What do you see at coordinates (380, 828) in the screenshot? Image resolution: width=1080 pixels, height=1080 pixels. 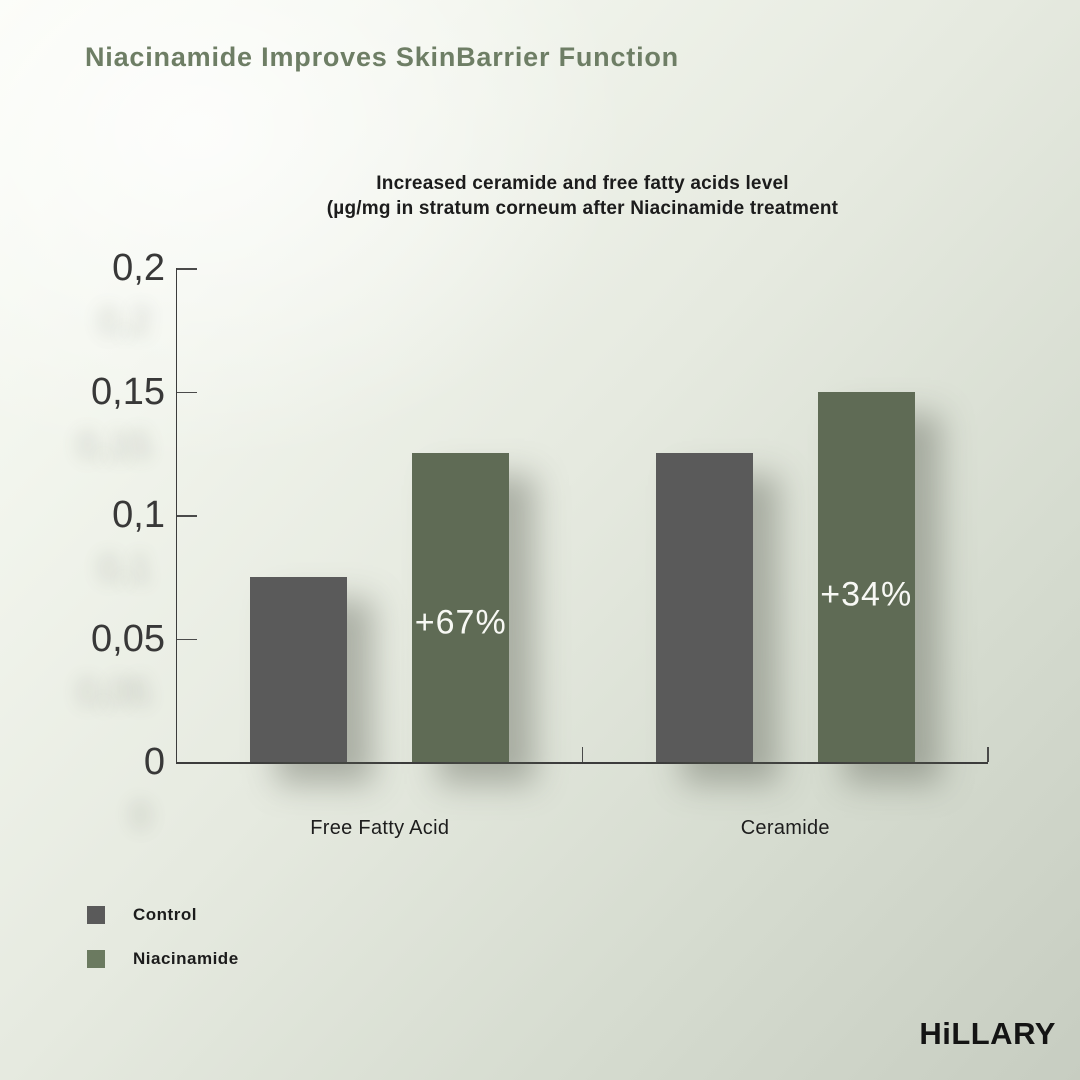 I see `x-axis-category-label: Free Fatty Acid` at bounding box center [380, 828].